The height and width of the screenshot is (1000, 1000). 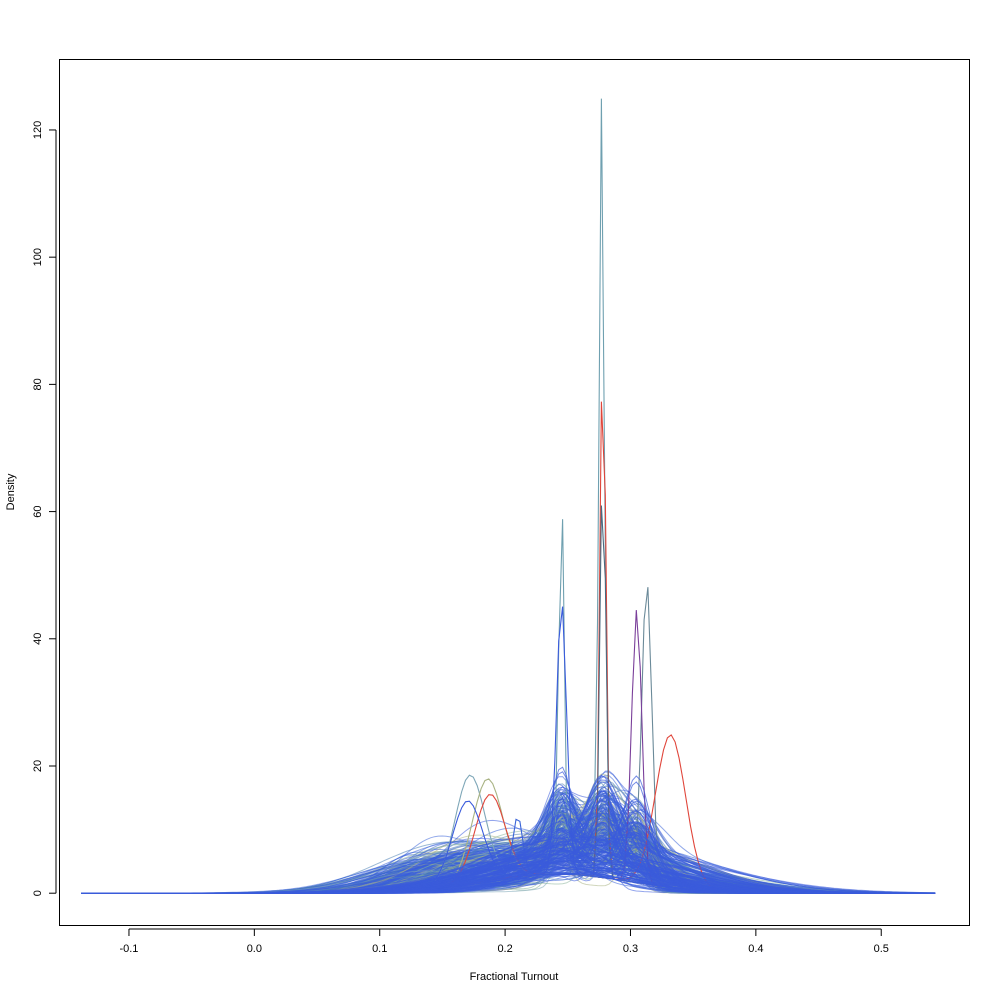 What do you see at coordinates (38, 257) in the screenshot?
I see `y-tick-label: 100` at bounding box center [38, 257].